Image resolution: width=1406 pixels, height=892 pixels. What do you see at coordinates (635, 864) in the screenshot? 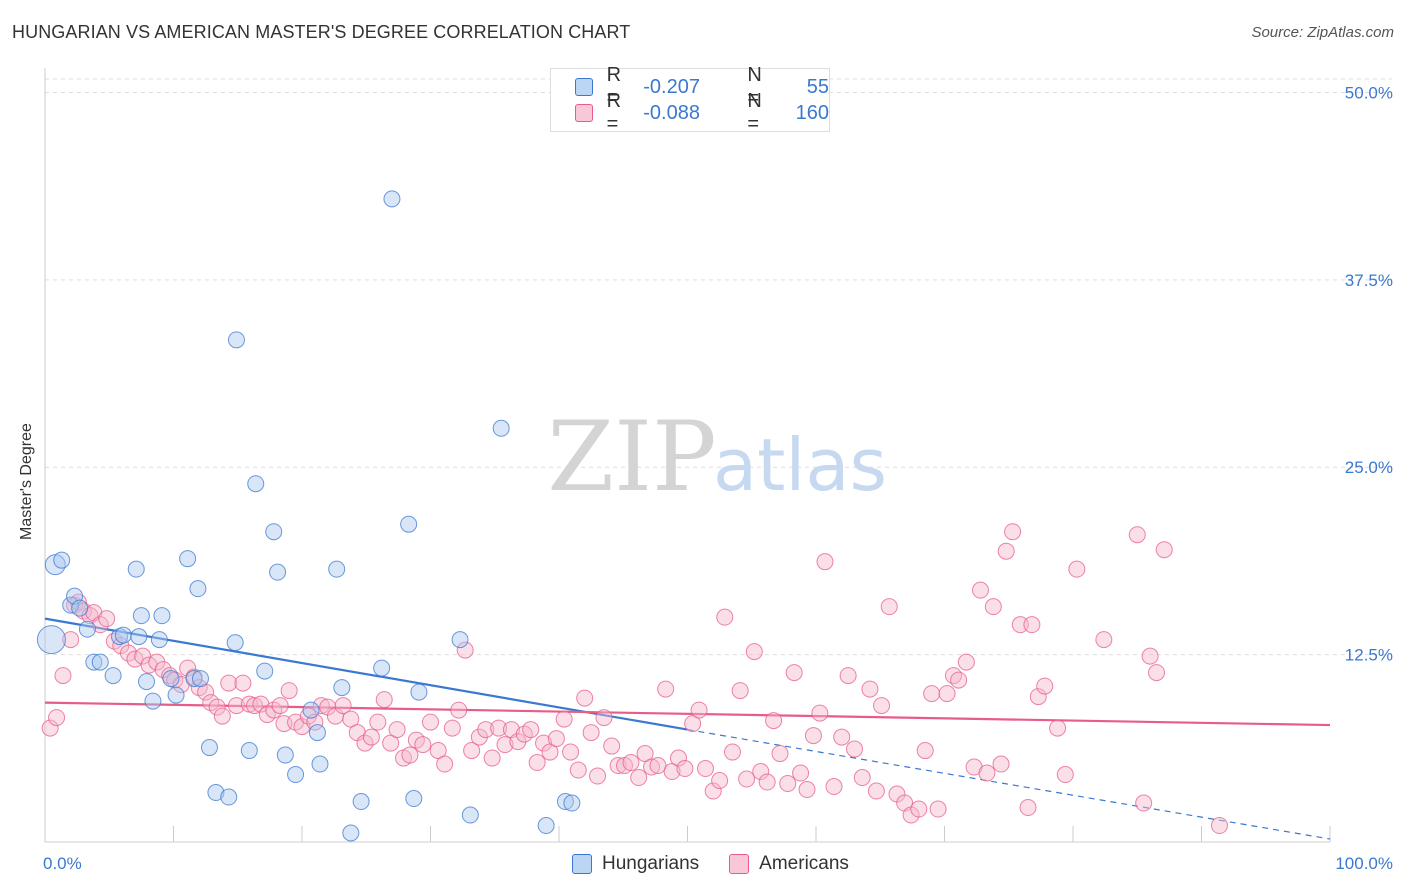
I see `legend-item-hungarians: Hungarians` at bounding box center [635, 864].